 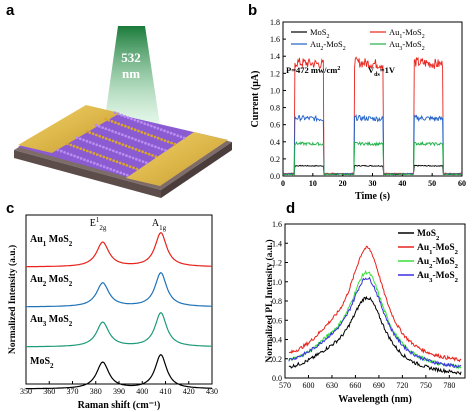 What do you see at coordinates (12, 299) in the screenshot?
I see `y-axis-label: Normalized Intensity (a.u.)` at bounding box center [12, 299].